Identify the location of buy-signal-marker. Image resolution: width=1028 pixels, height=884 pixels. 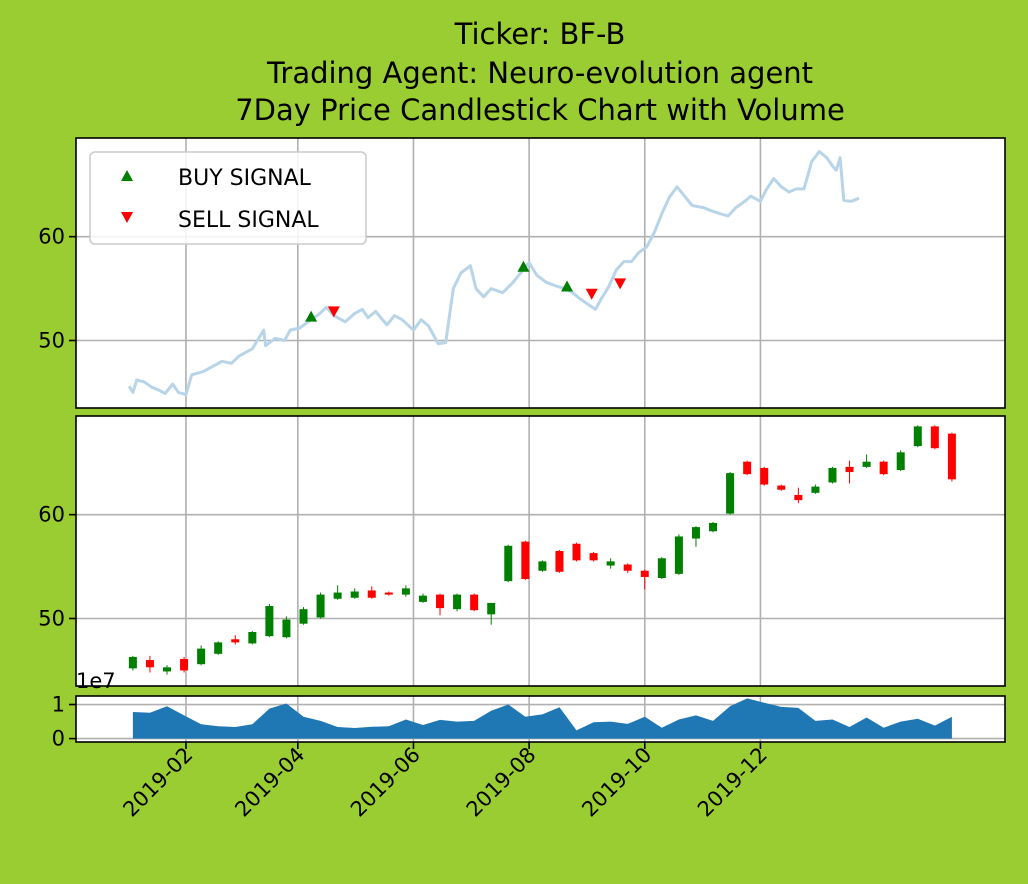
(567, 286).